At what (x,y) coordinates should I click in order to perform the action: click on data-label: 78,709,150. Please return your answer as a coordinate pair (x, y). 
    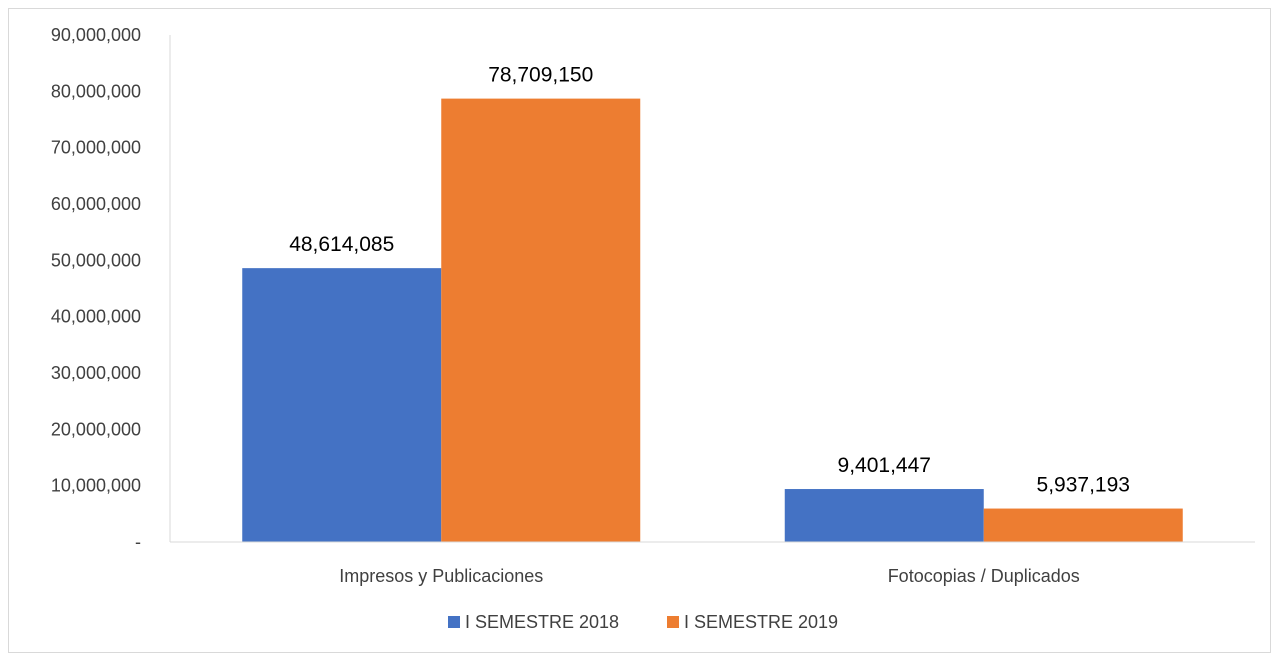
    Looking at the image, I should click on (540, 75).